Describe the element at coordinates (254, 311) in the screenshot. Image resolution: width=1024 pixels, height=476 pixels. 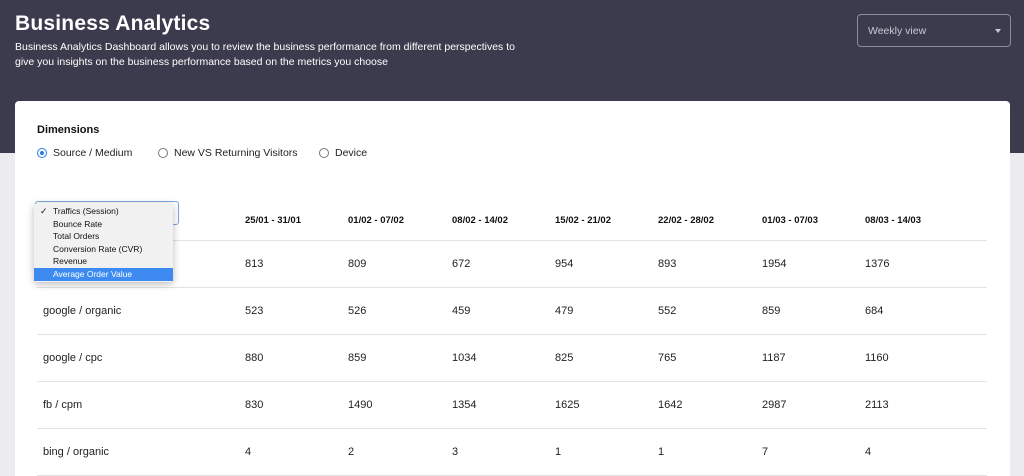
I see `table-cell: 523` at that location.